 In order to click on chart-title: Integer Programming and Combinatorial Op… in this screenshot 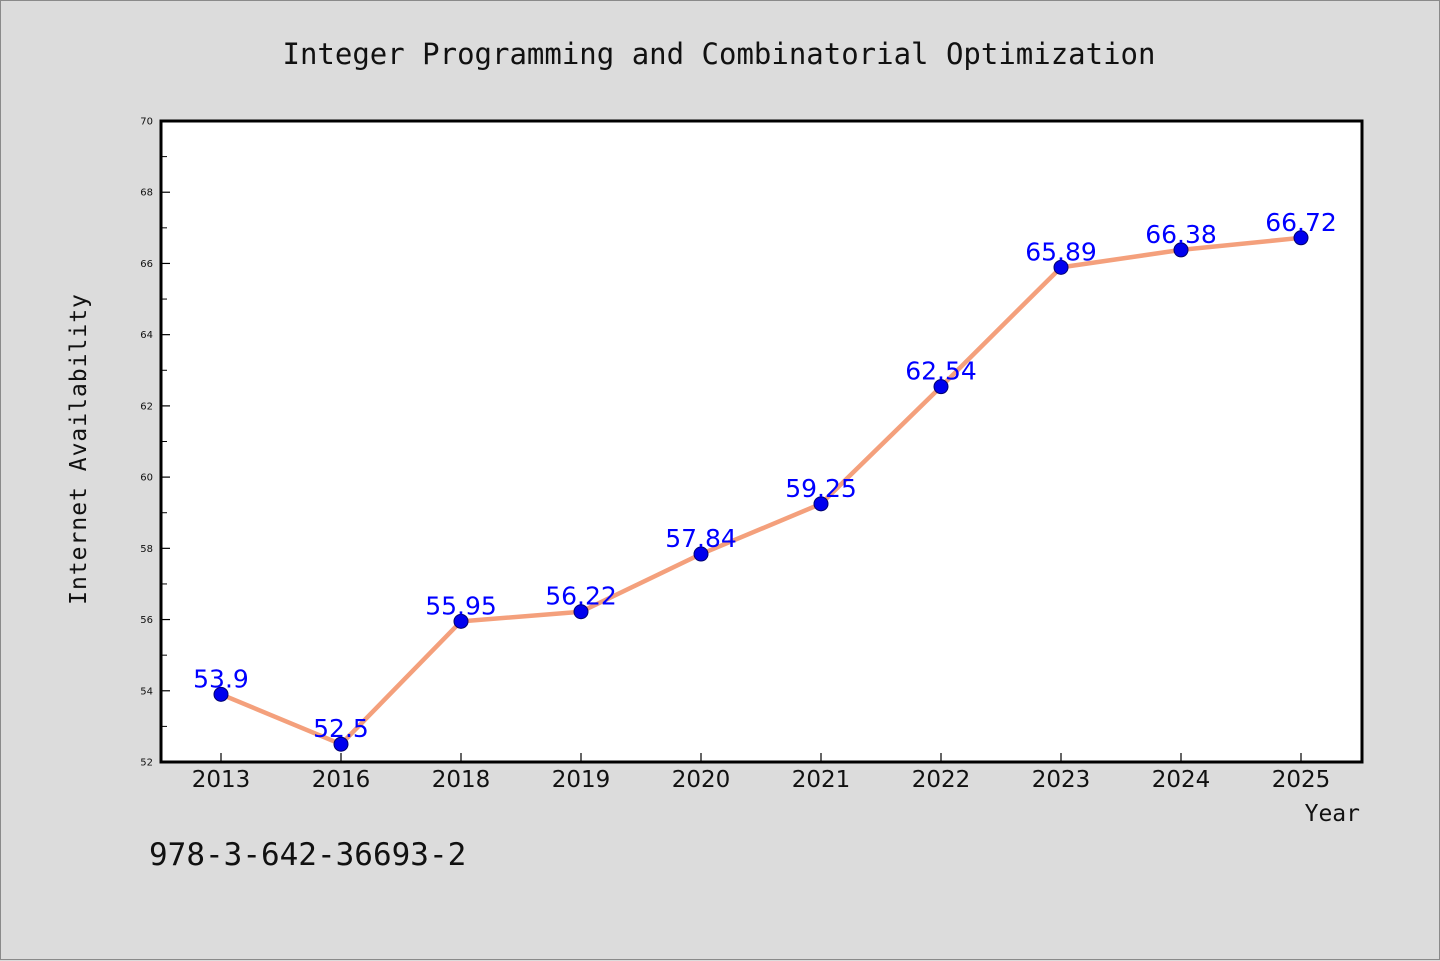, I will do `click(719, 54)`.